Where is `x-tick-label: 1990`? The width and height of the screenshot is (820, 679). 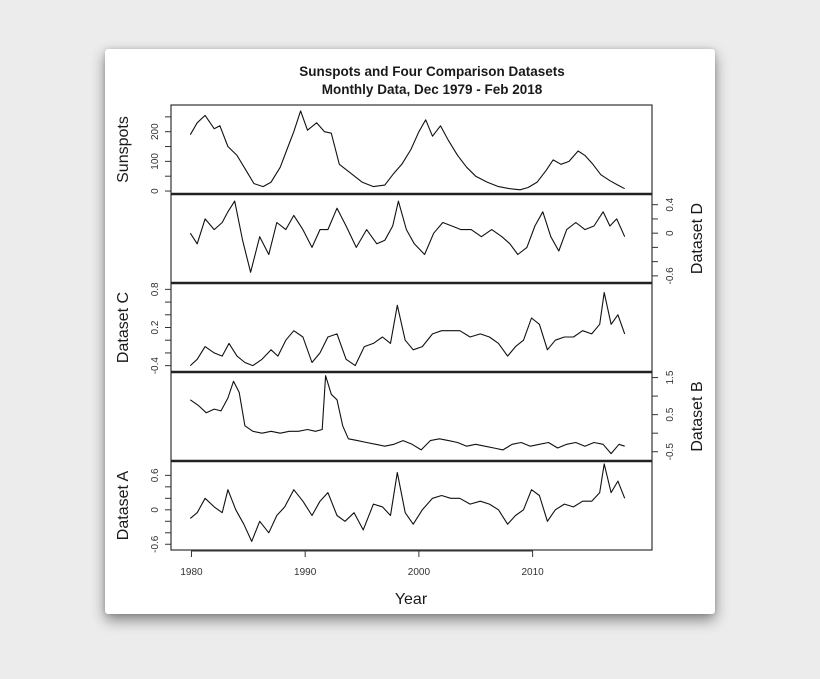 x-tick-label: 1990 is located at coordinates (305, 572).